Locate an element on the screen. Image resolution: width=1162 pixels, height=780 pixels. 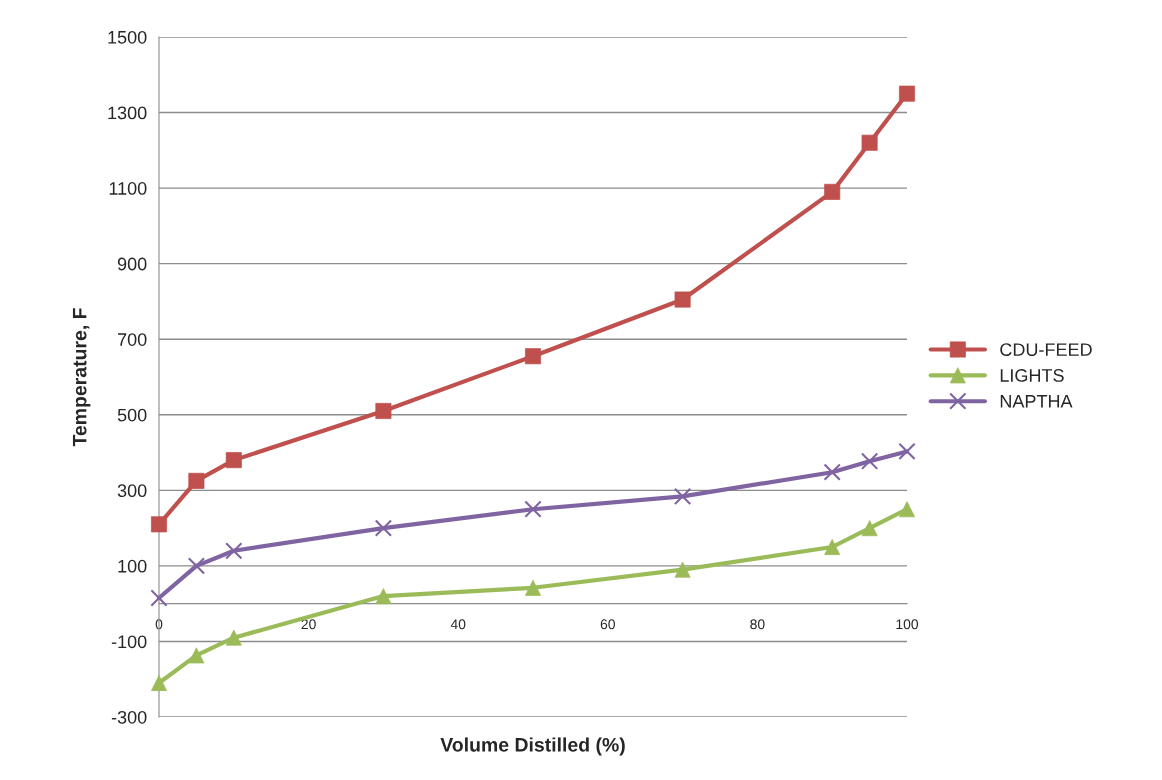
x-tick-label: 60 is located at coordinates (607, 624).